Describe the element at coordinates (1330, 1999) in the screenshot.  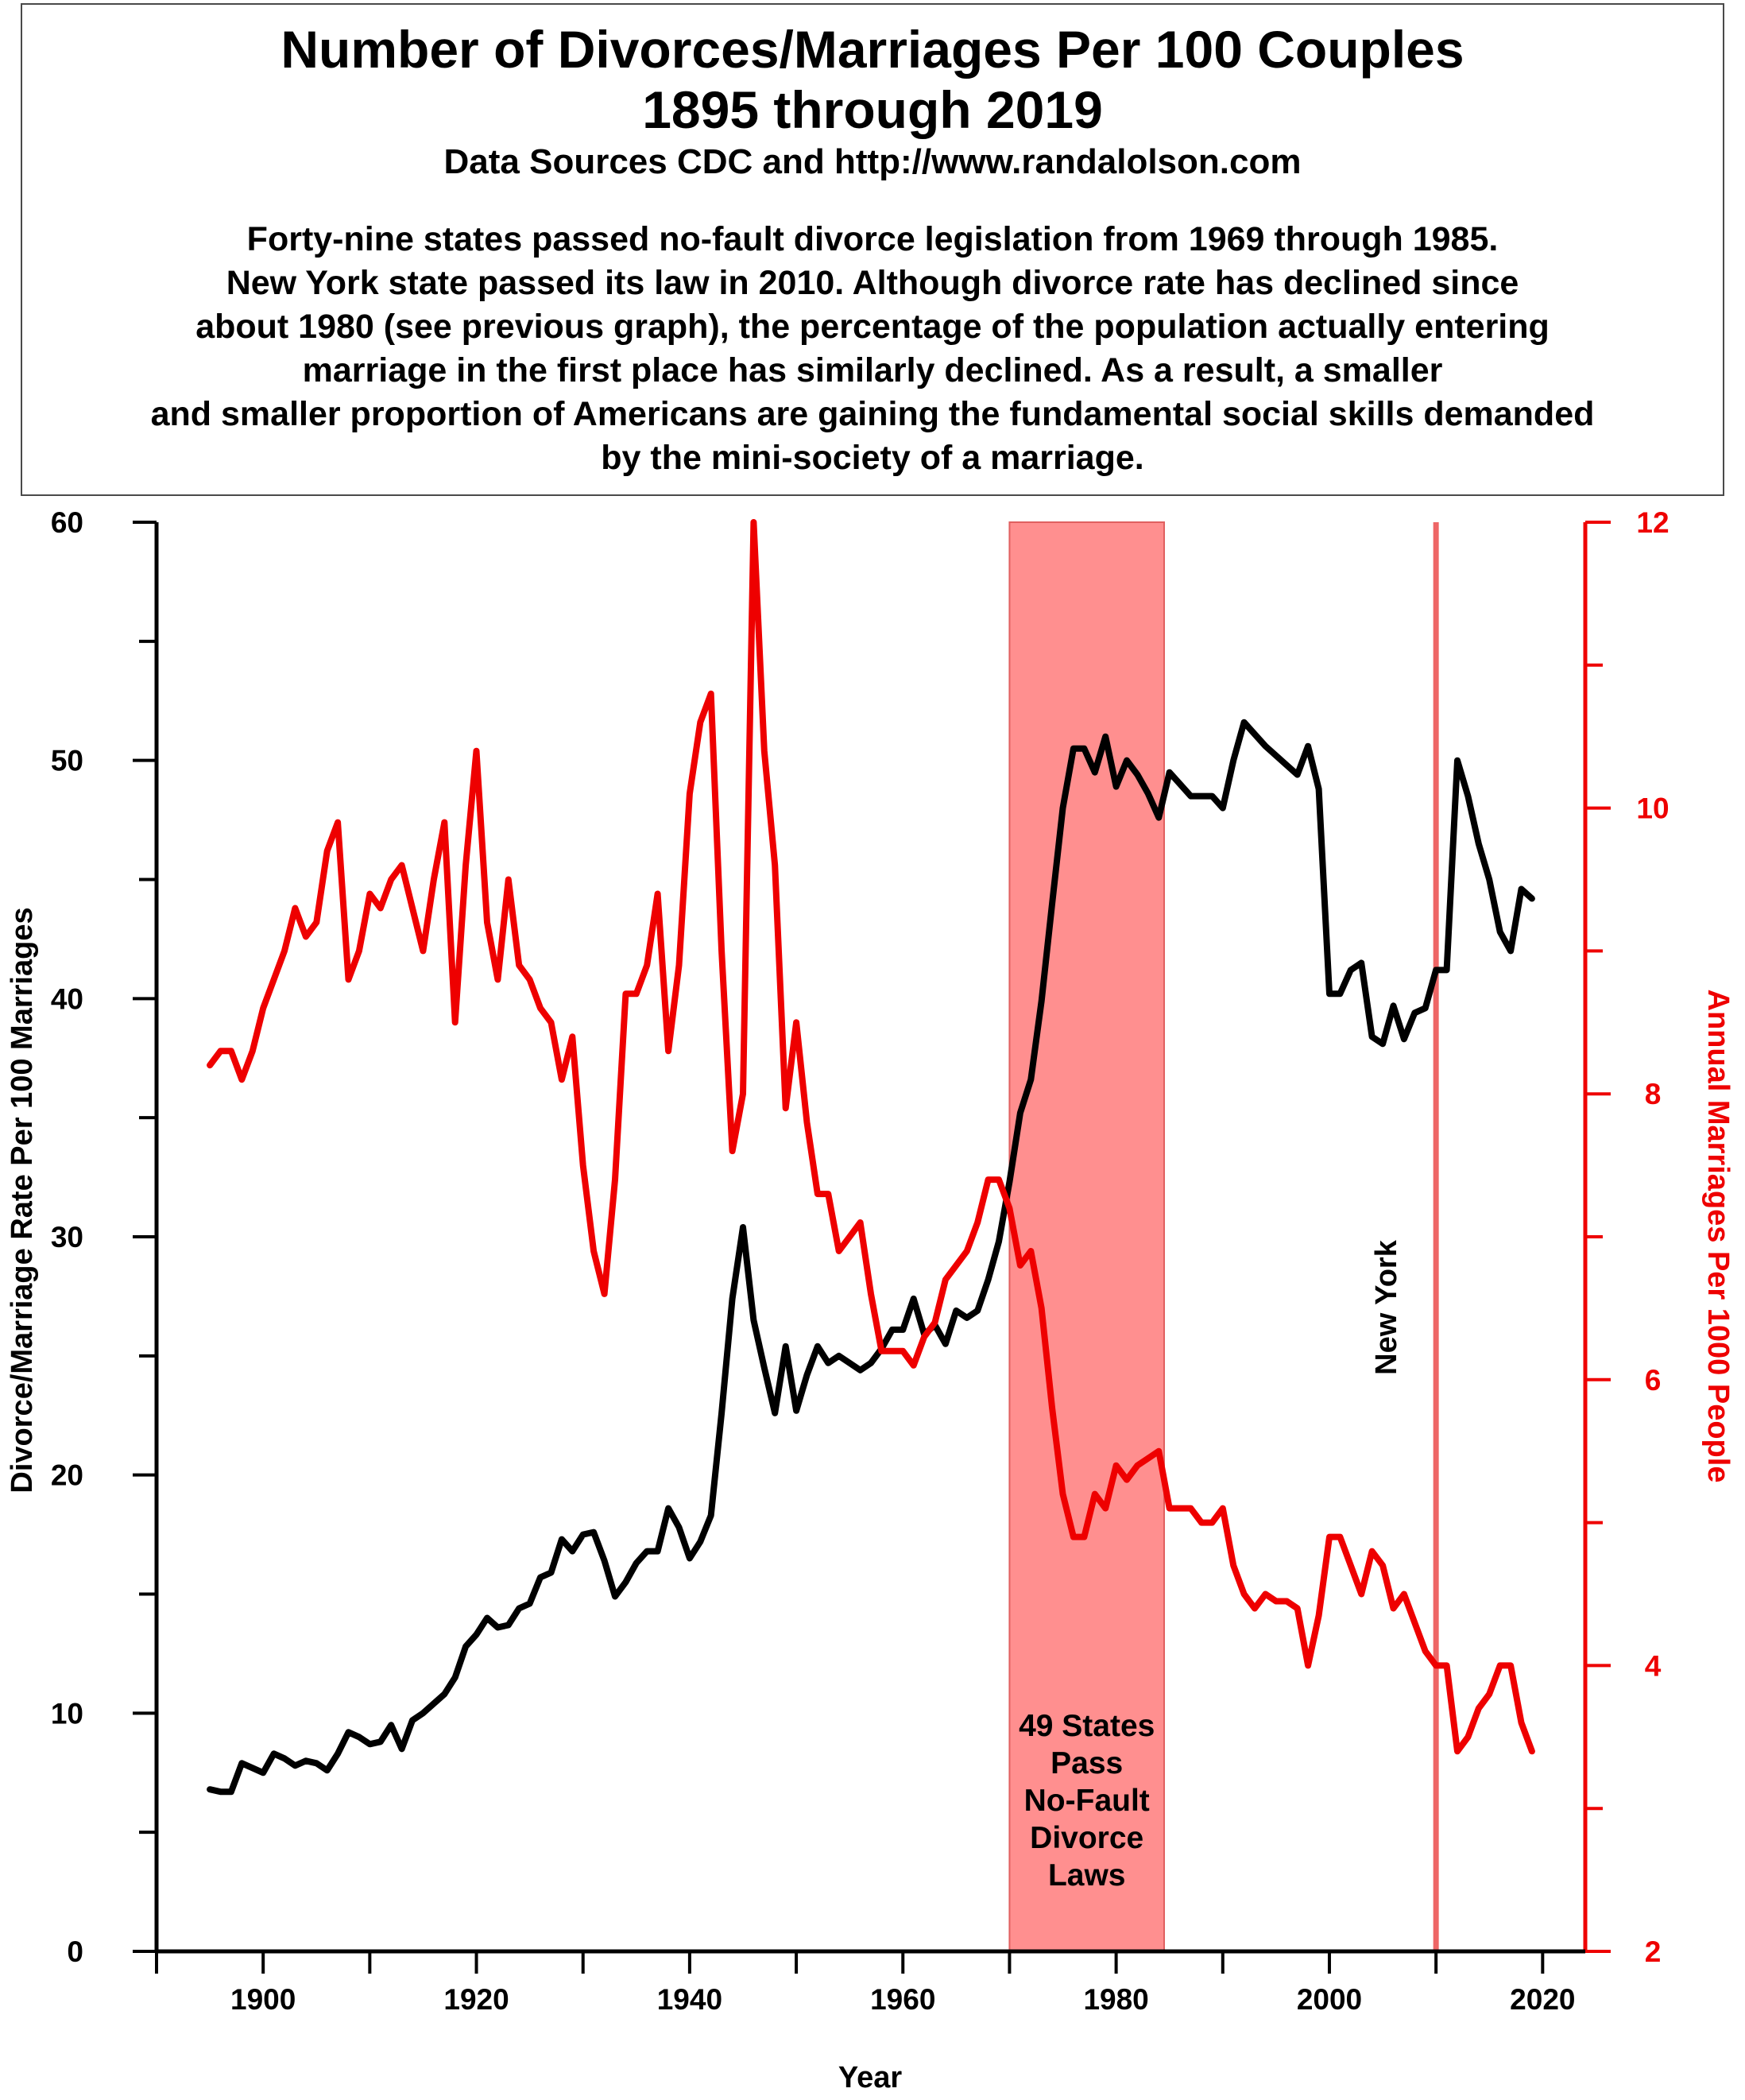
I see `x-tick-label: 2000` at that location.